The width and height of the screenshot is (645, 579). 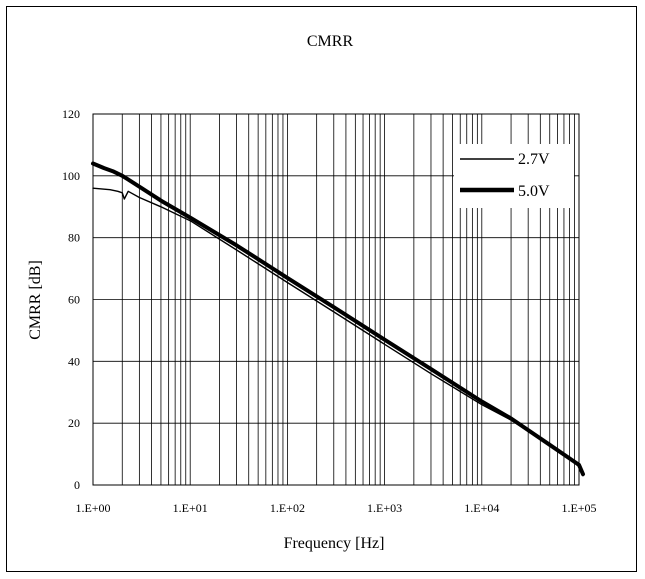 I want to click on y-tick-label: 20, so click(x=74, y=423).